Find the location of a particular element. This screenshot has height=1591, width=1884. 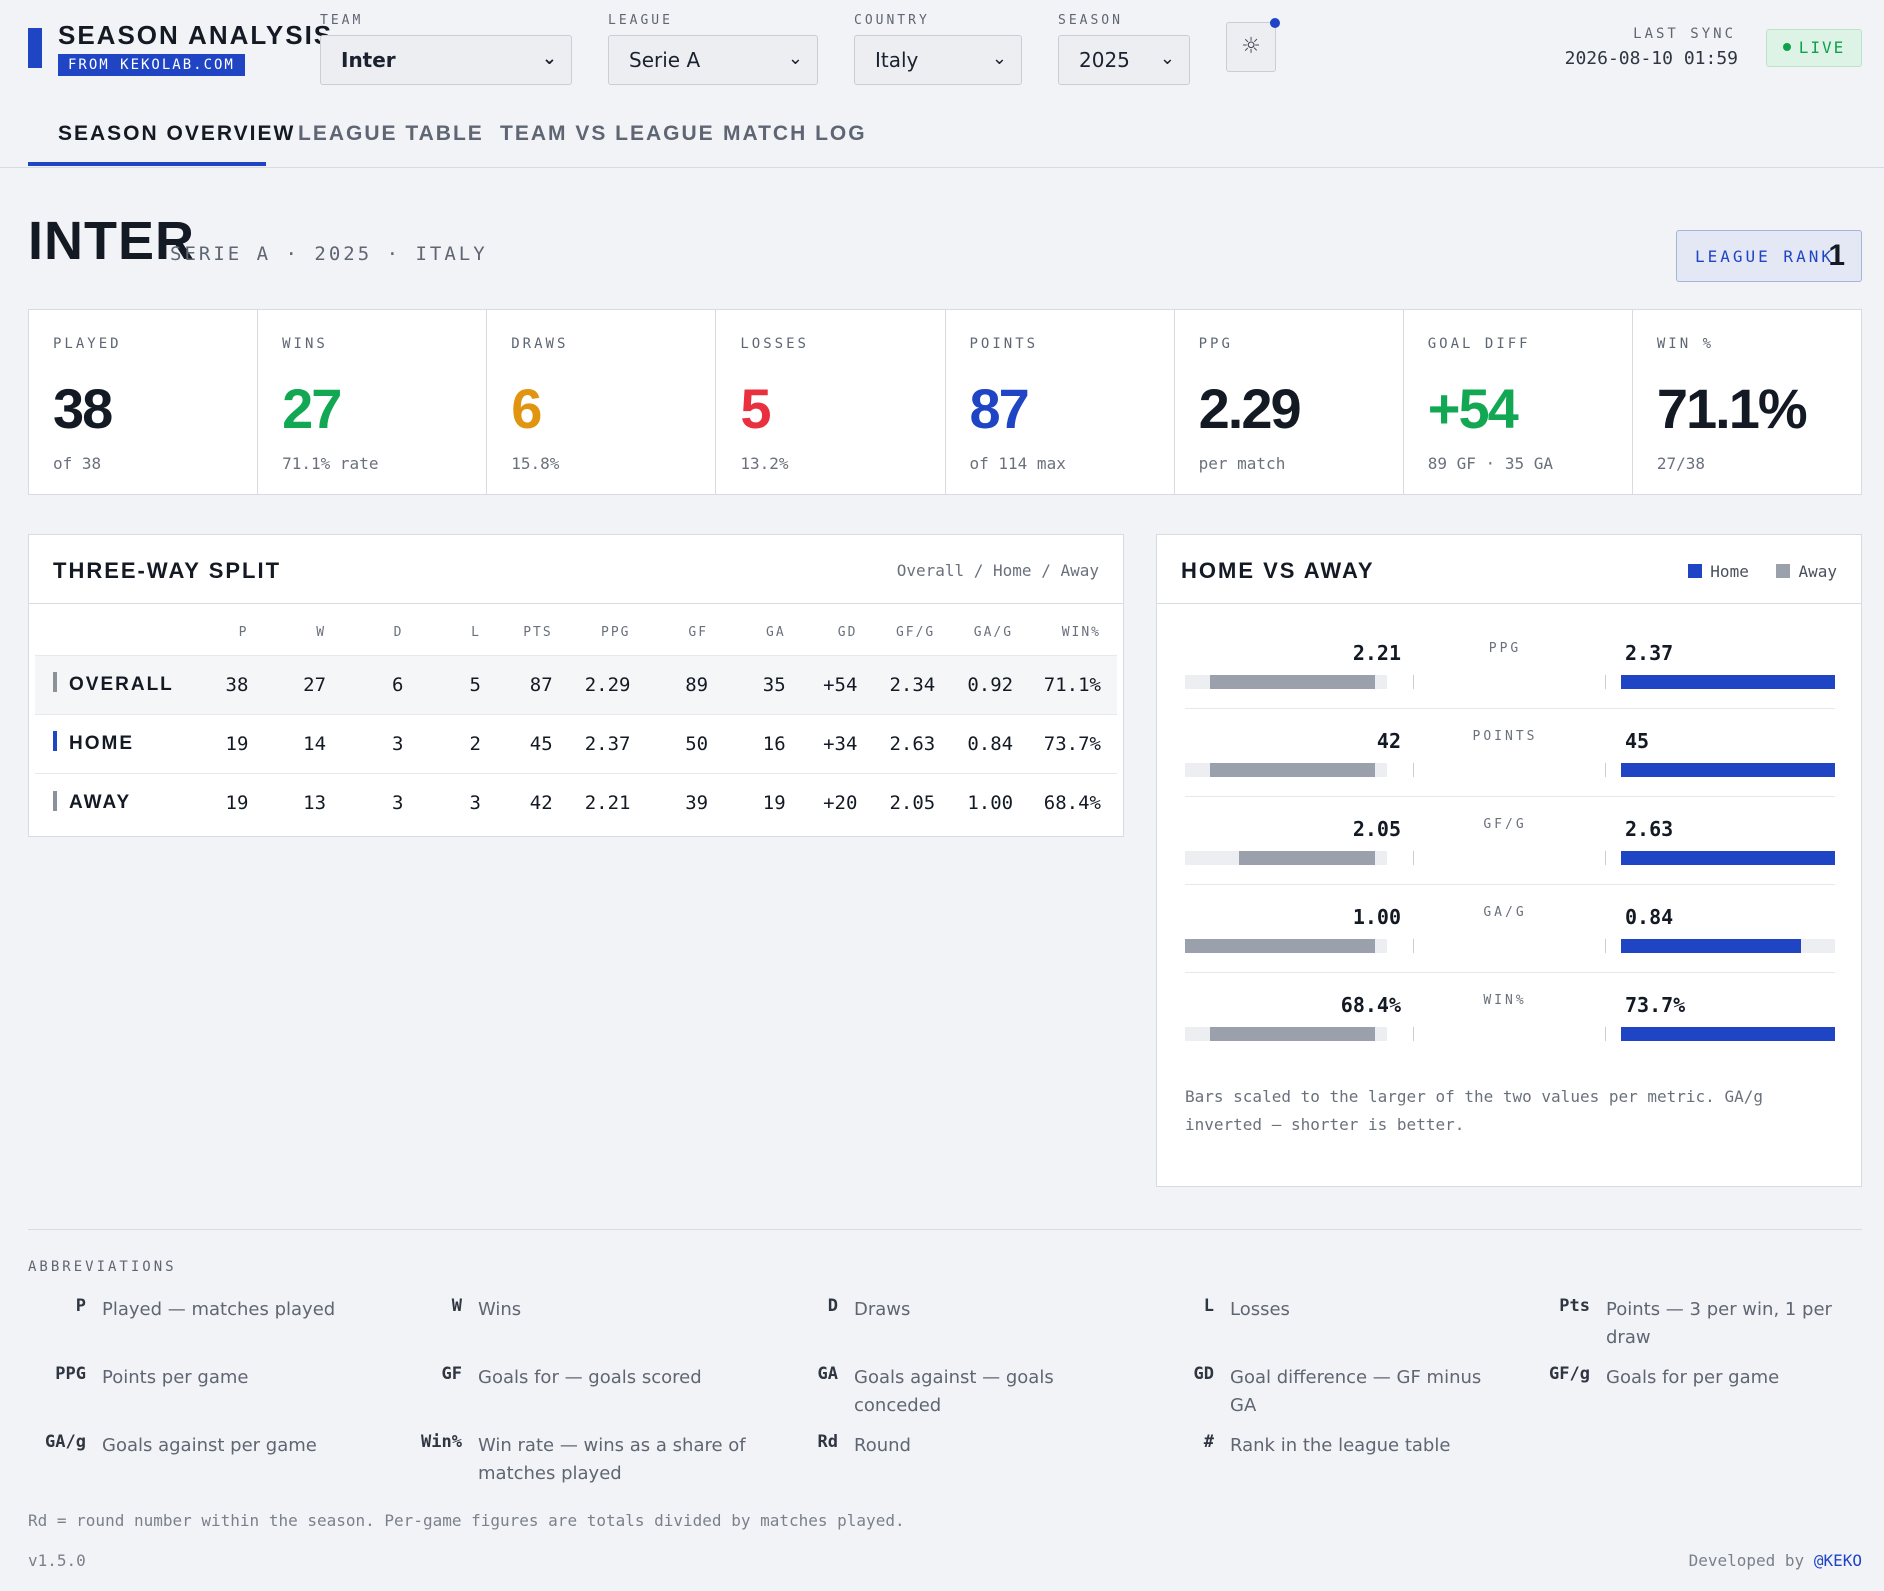

column-header: L is located at coordinates (476, 633).